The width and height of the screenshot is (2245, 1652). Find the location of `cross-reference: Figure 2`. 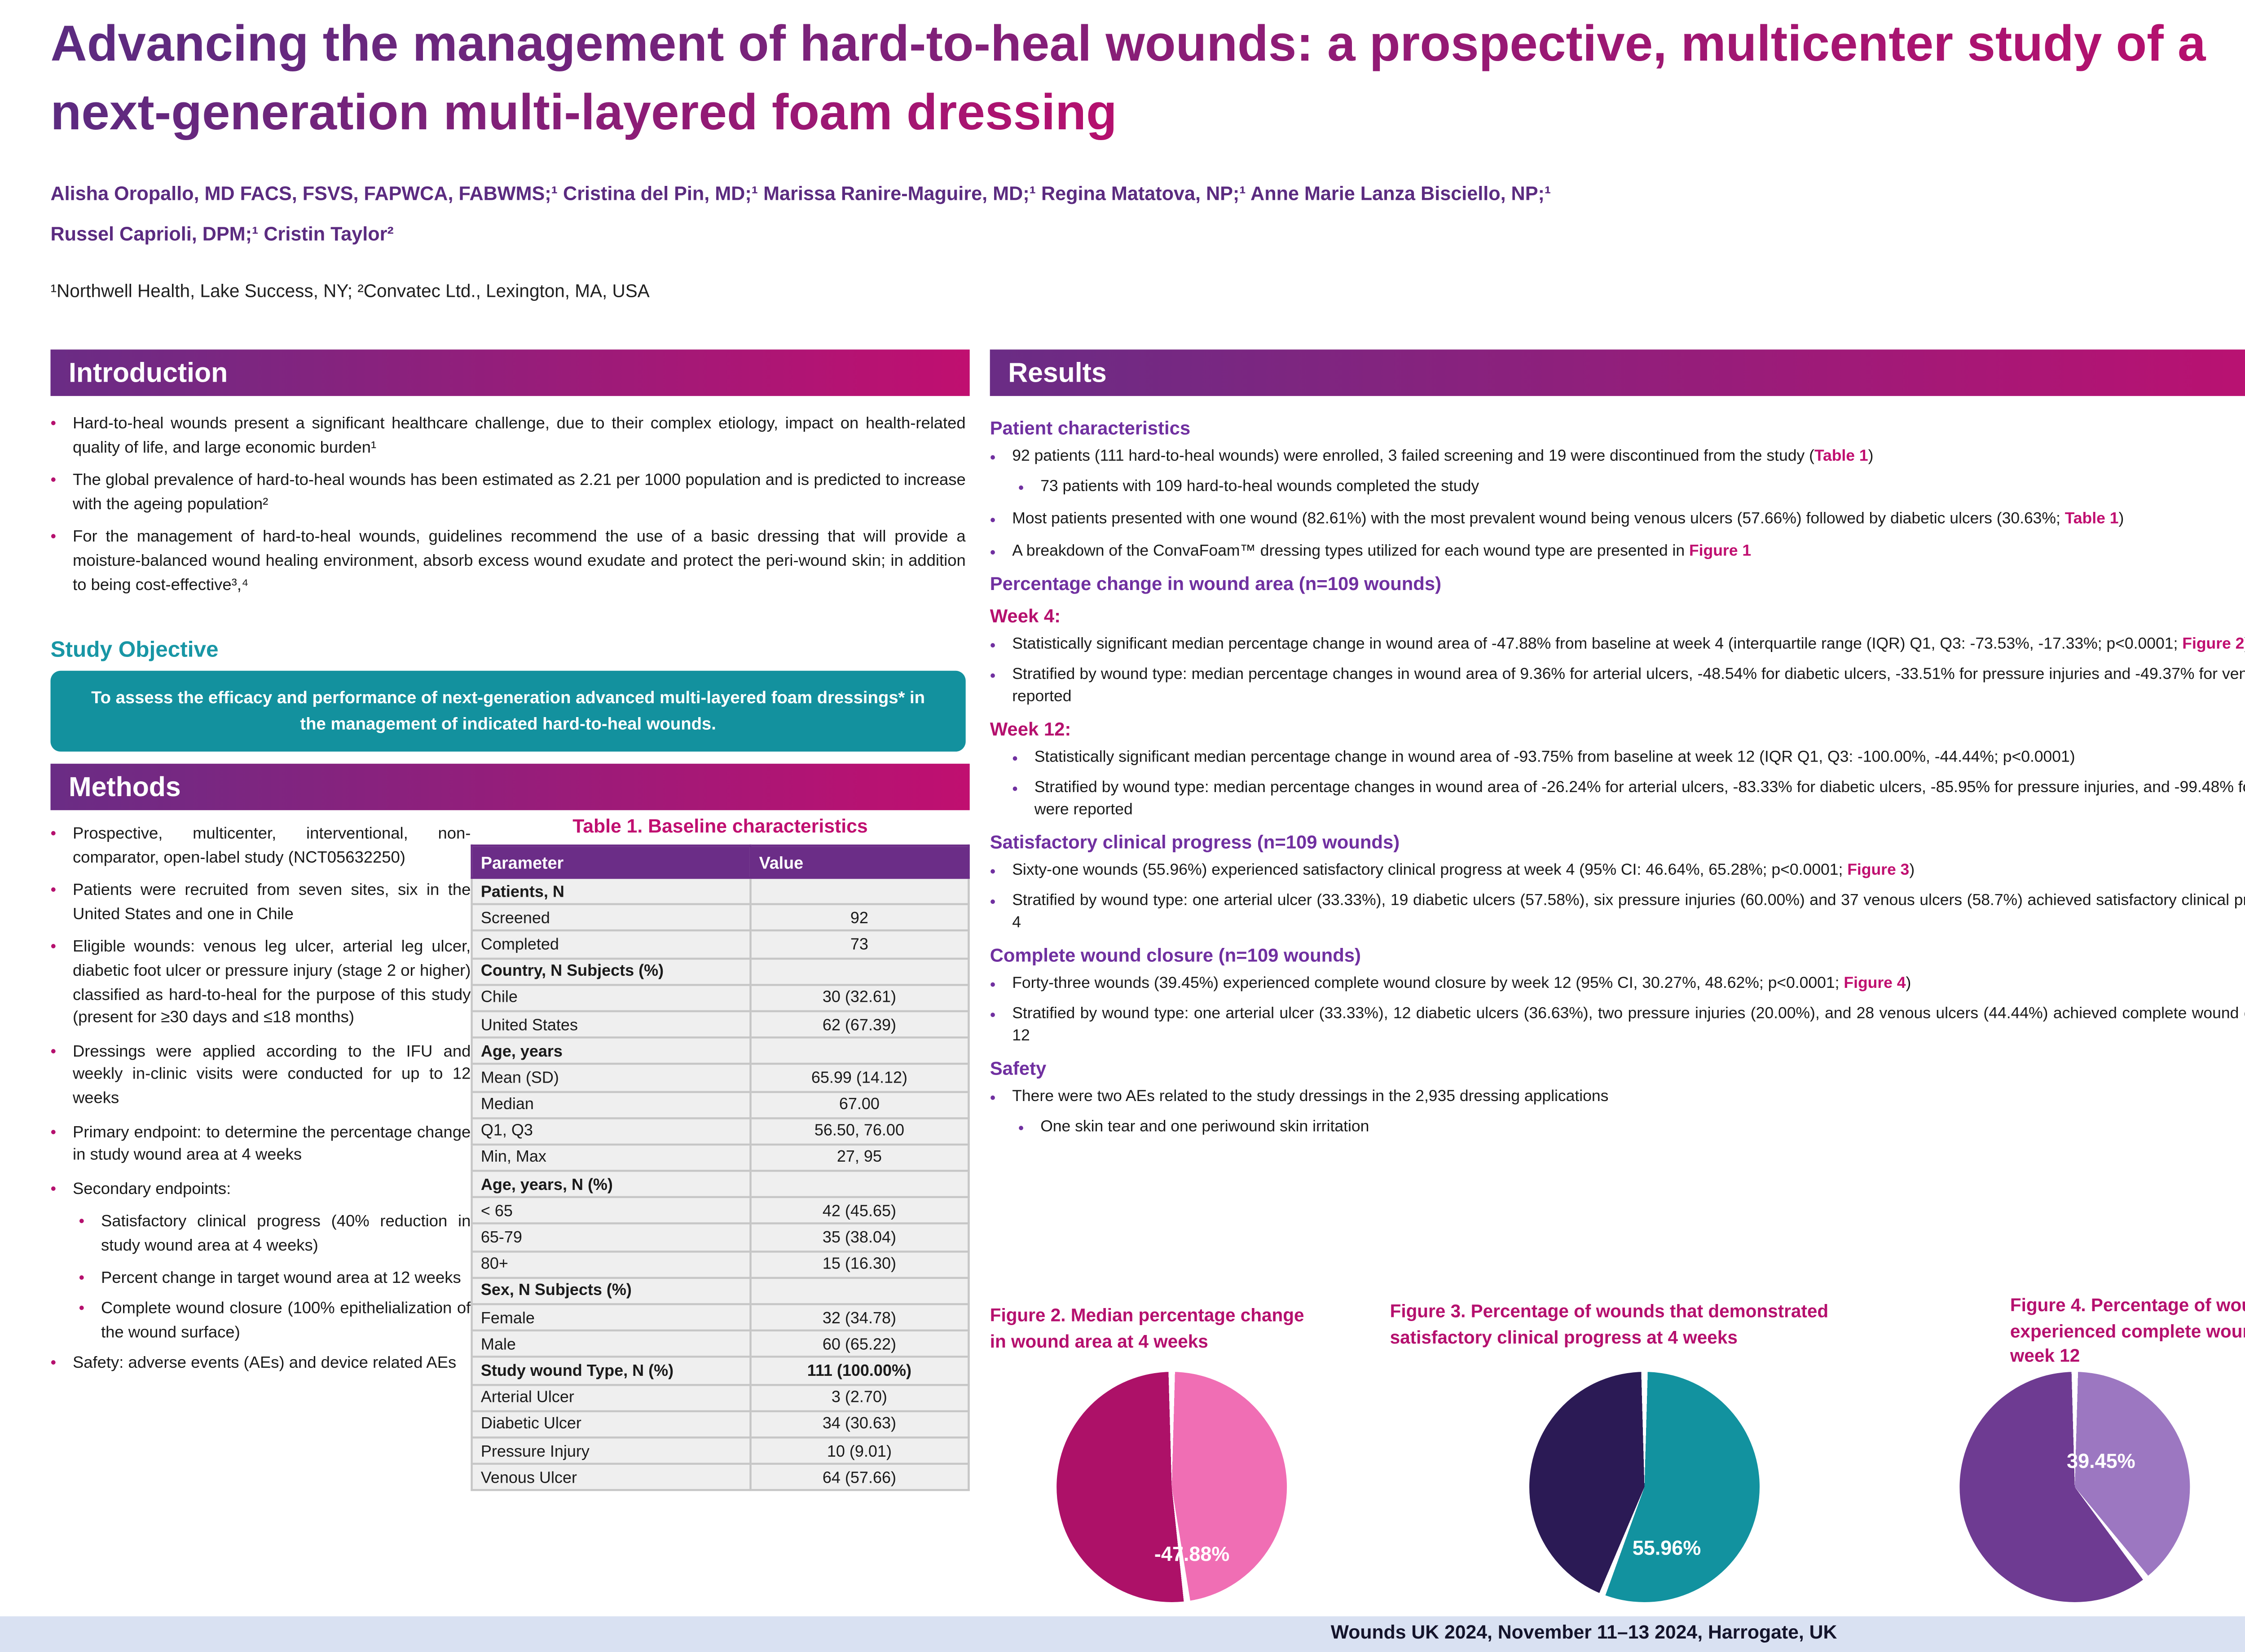

cross-reference: Figure 2 is located at coordinates (2213, 643).